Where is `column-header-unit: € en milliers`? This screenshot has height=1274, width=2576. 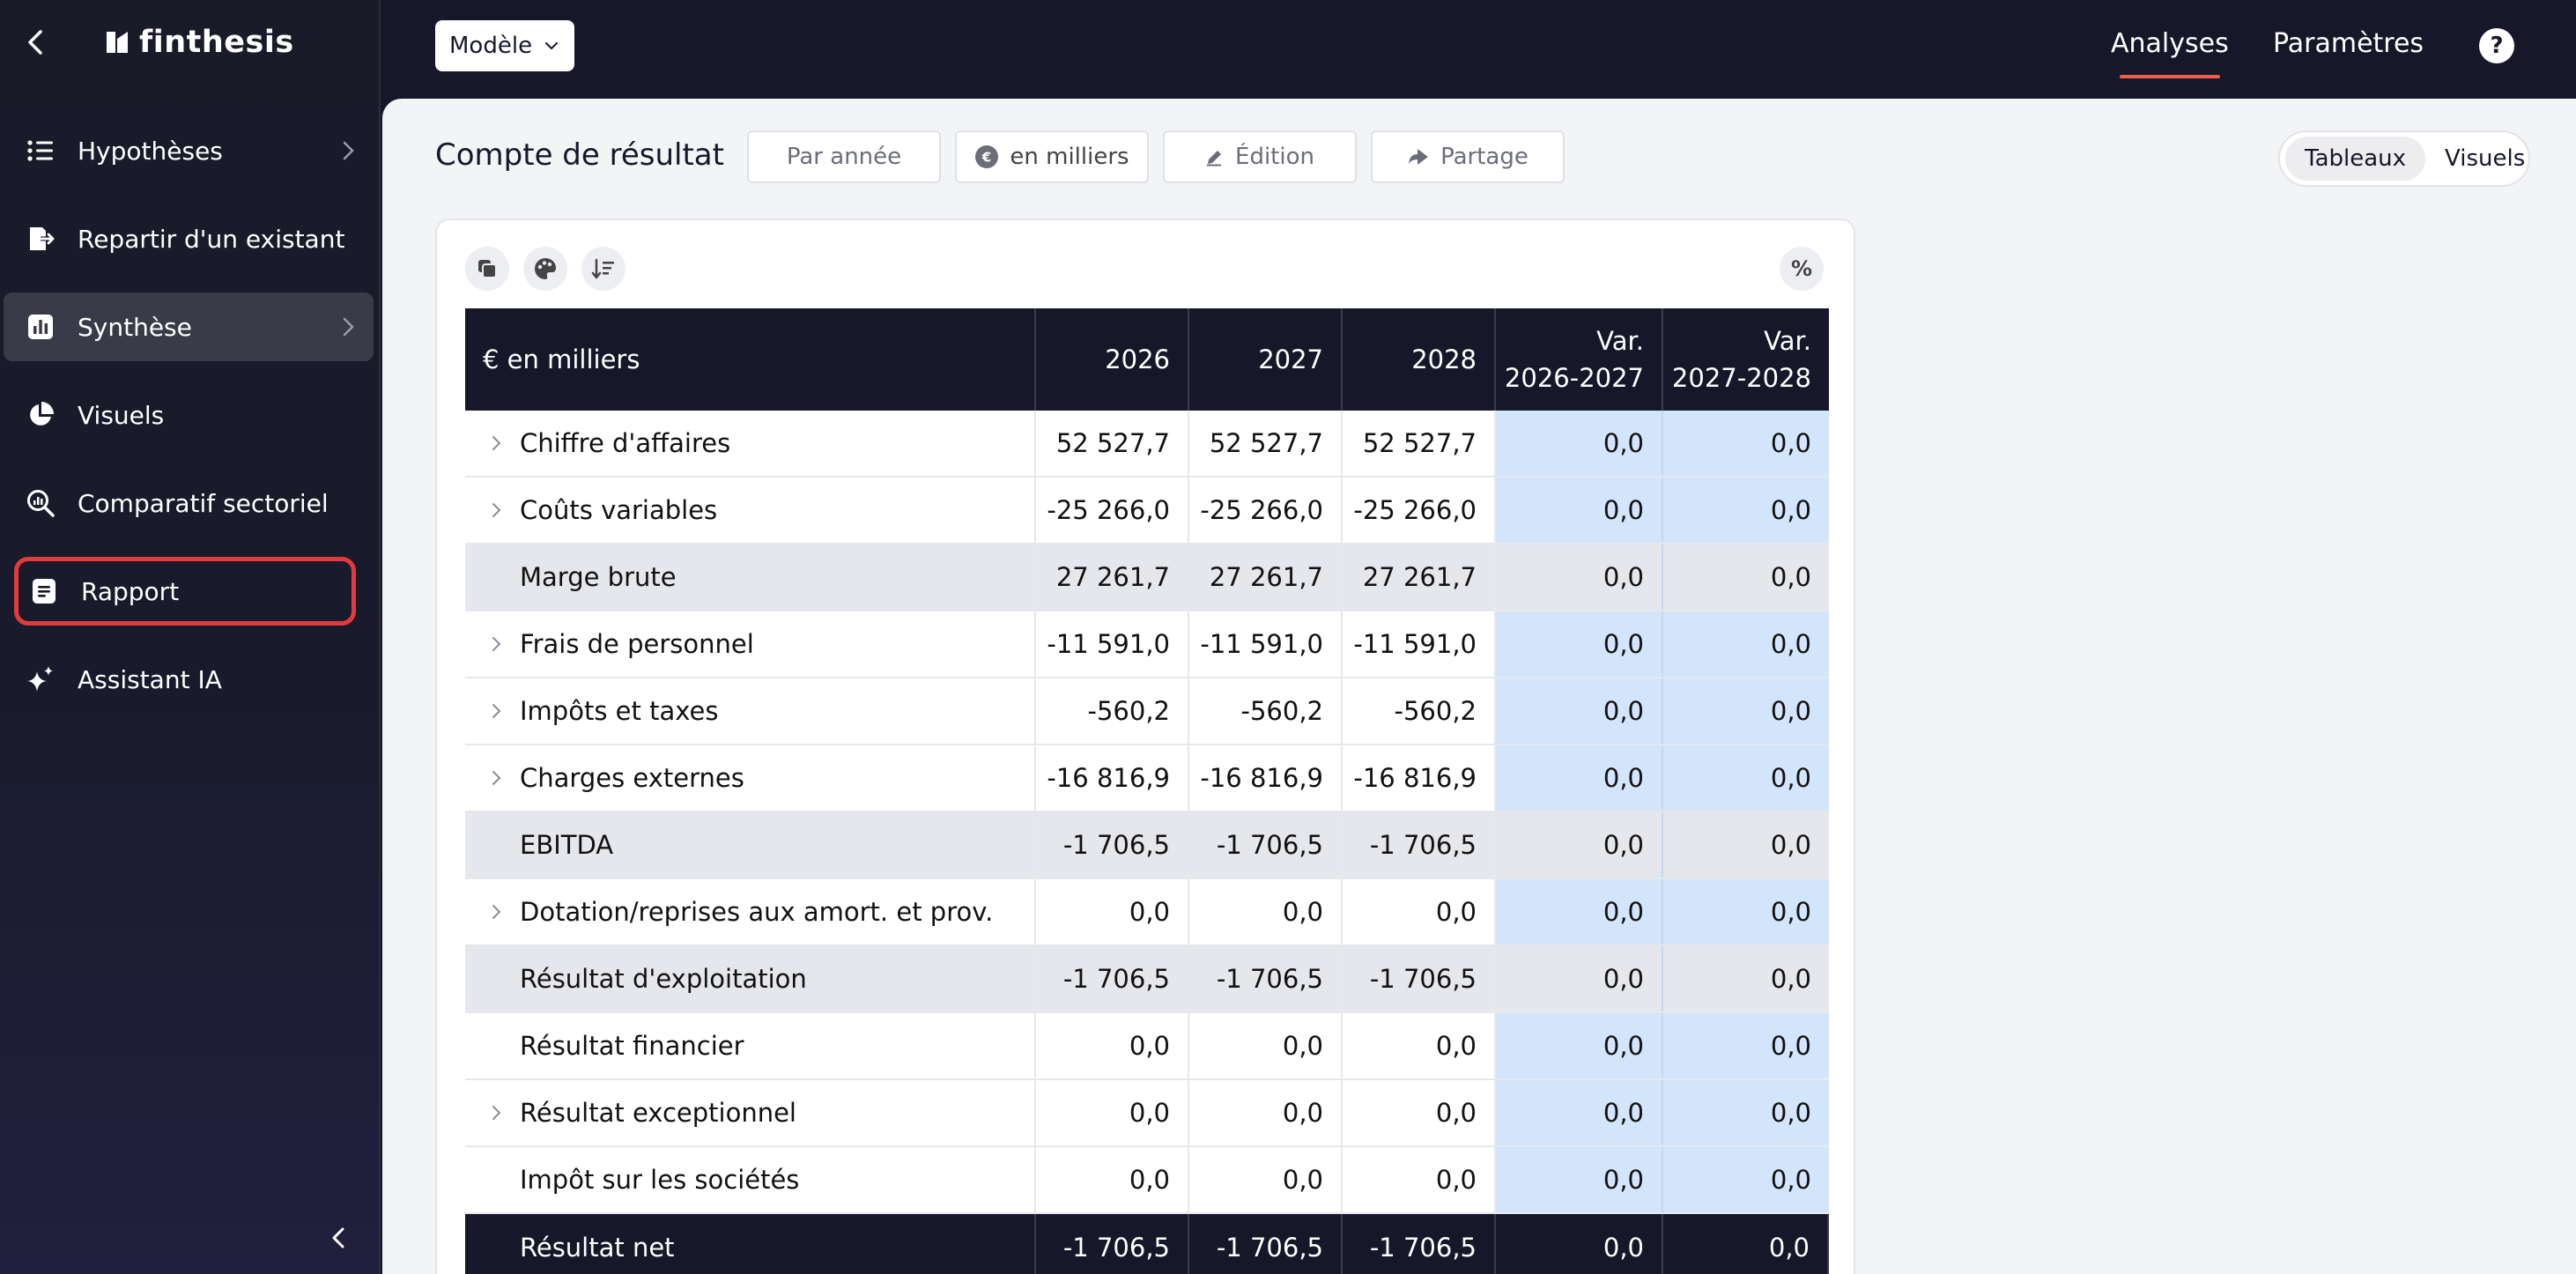 column-header-unit: € en milliers is located at coordinates (751, 359).